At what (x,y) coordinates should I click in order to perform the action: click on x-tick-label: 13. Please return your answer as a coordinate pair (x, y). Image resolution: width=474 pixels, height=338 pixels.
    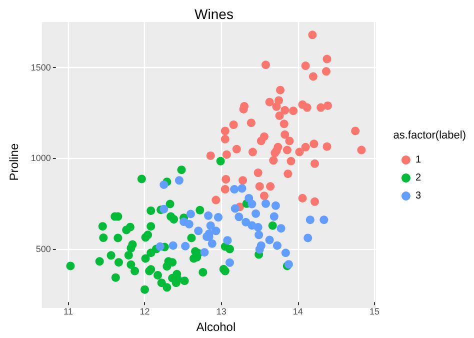
    Looking at the image, I should click on (221, 311).